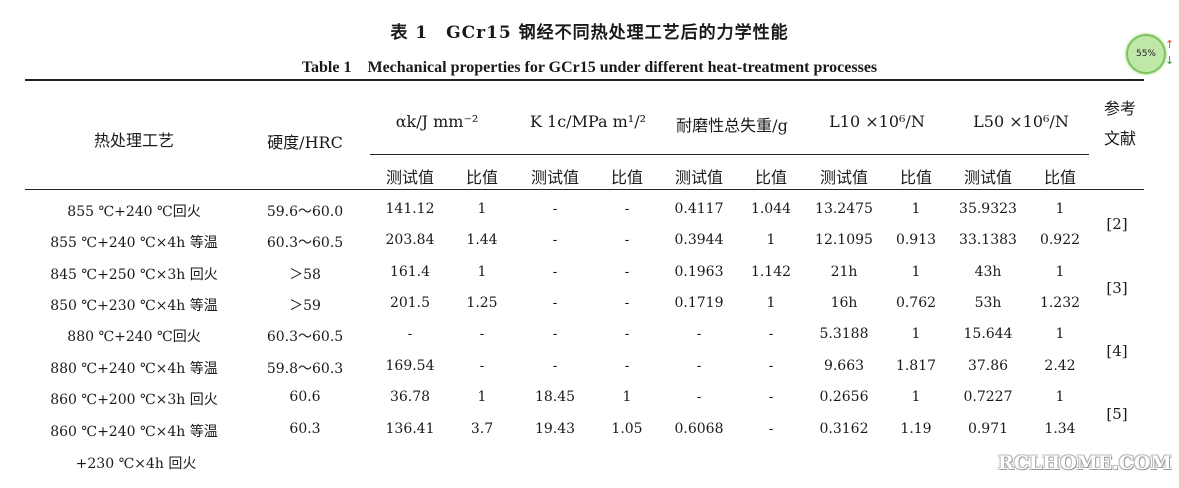 The width and height of the screenshot is (1179, 488). Describe the element at coordinates (410, 240) in the screenshot. I see `cell-ak-test: 203.84` at that location.